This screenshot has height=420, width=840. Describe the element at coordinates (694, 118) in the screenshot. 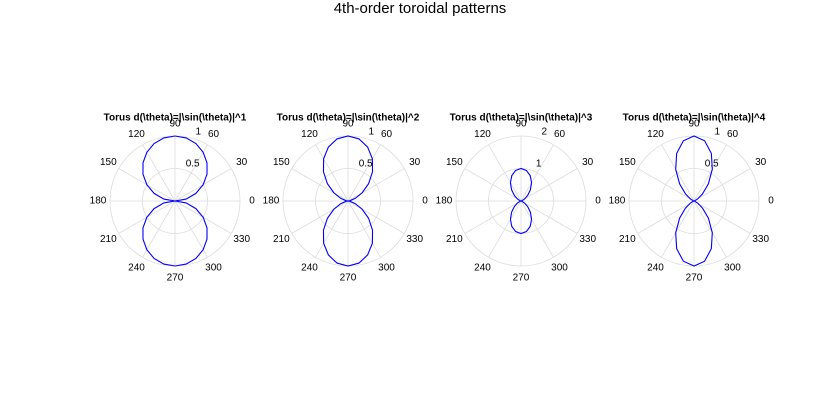

I see `subplot-title: Torus d(\theta)=|\sin(\theta)|^4` at that location.